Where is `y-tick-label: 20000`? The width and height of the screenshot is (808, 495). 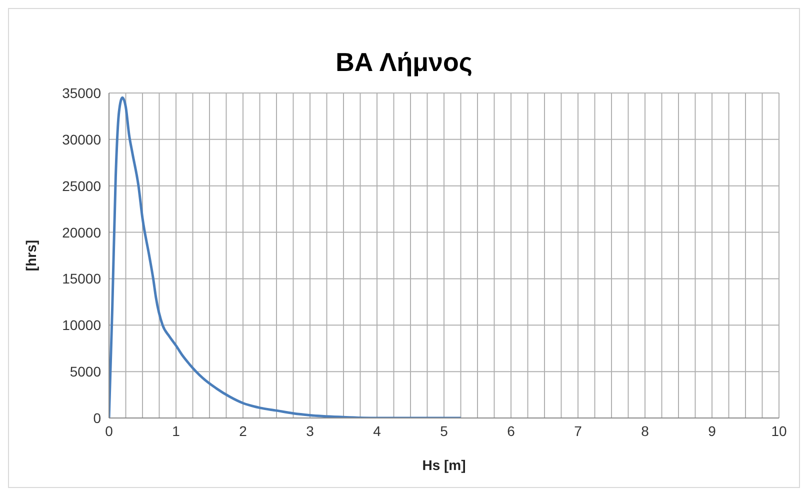
y-tick-label: 20000 is located at coordinates (82, 232).